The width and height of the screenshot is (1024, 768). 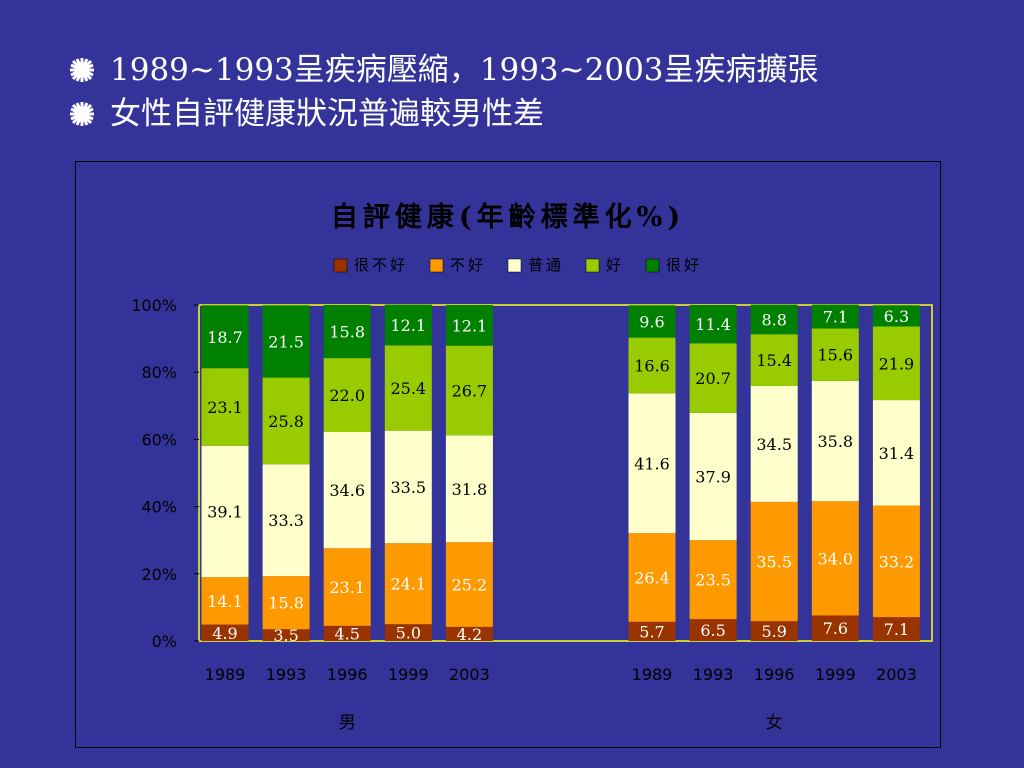 I want to click on data-label: 31.8, so click(x=470, y=489).